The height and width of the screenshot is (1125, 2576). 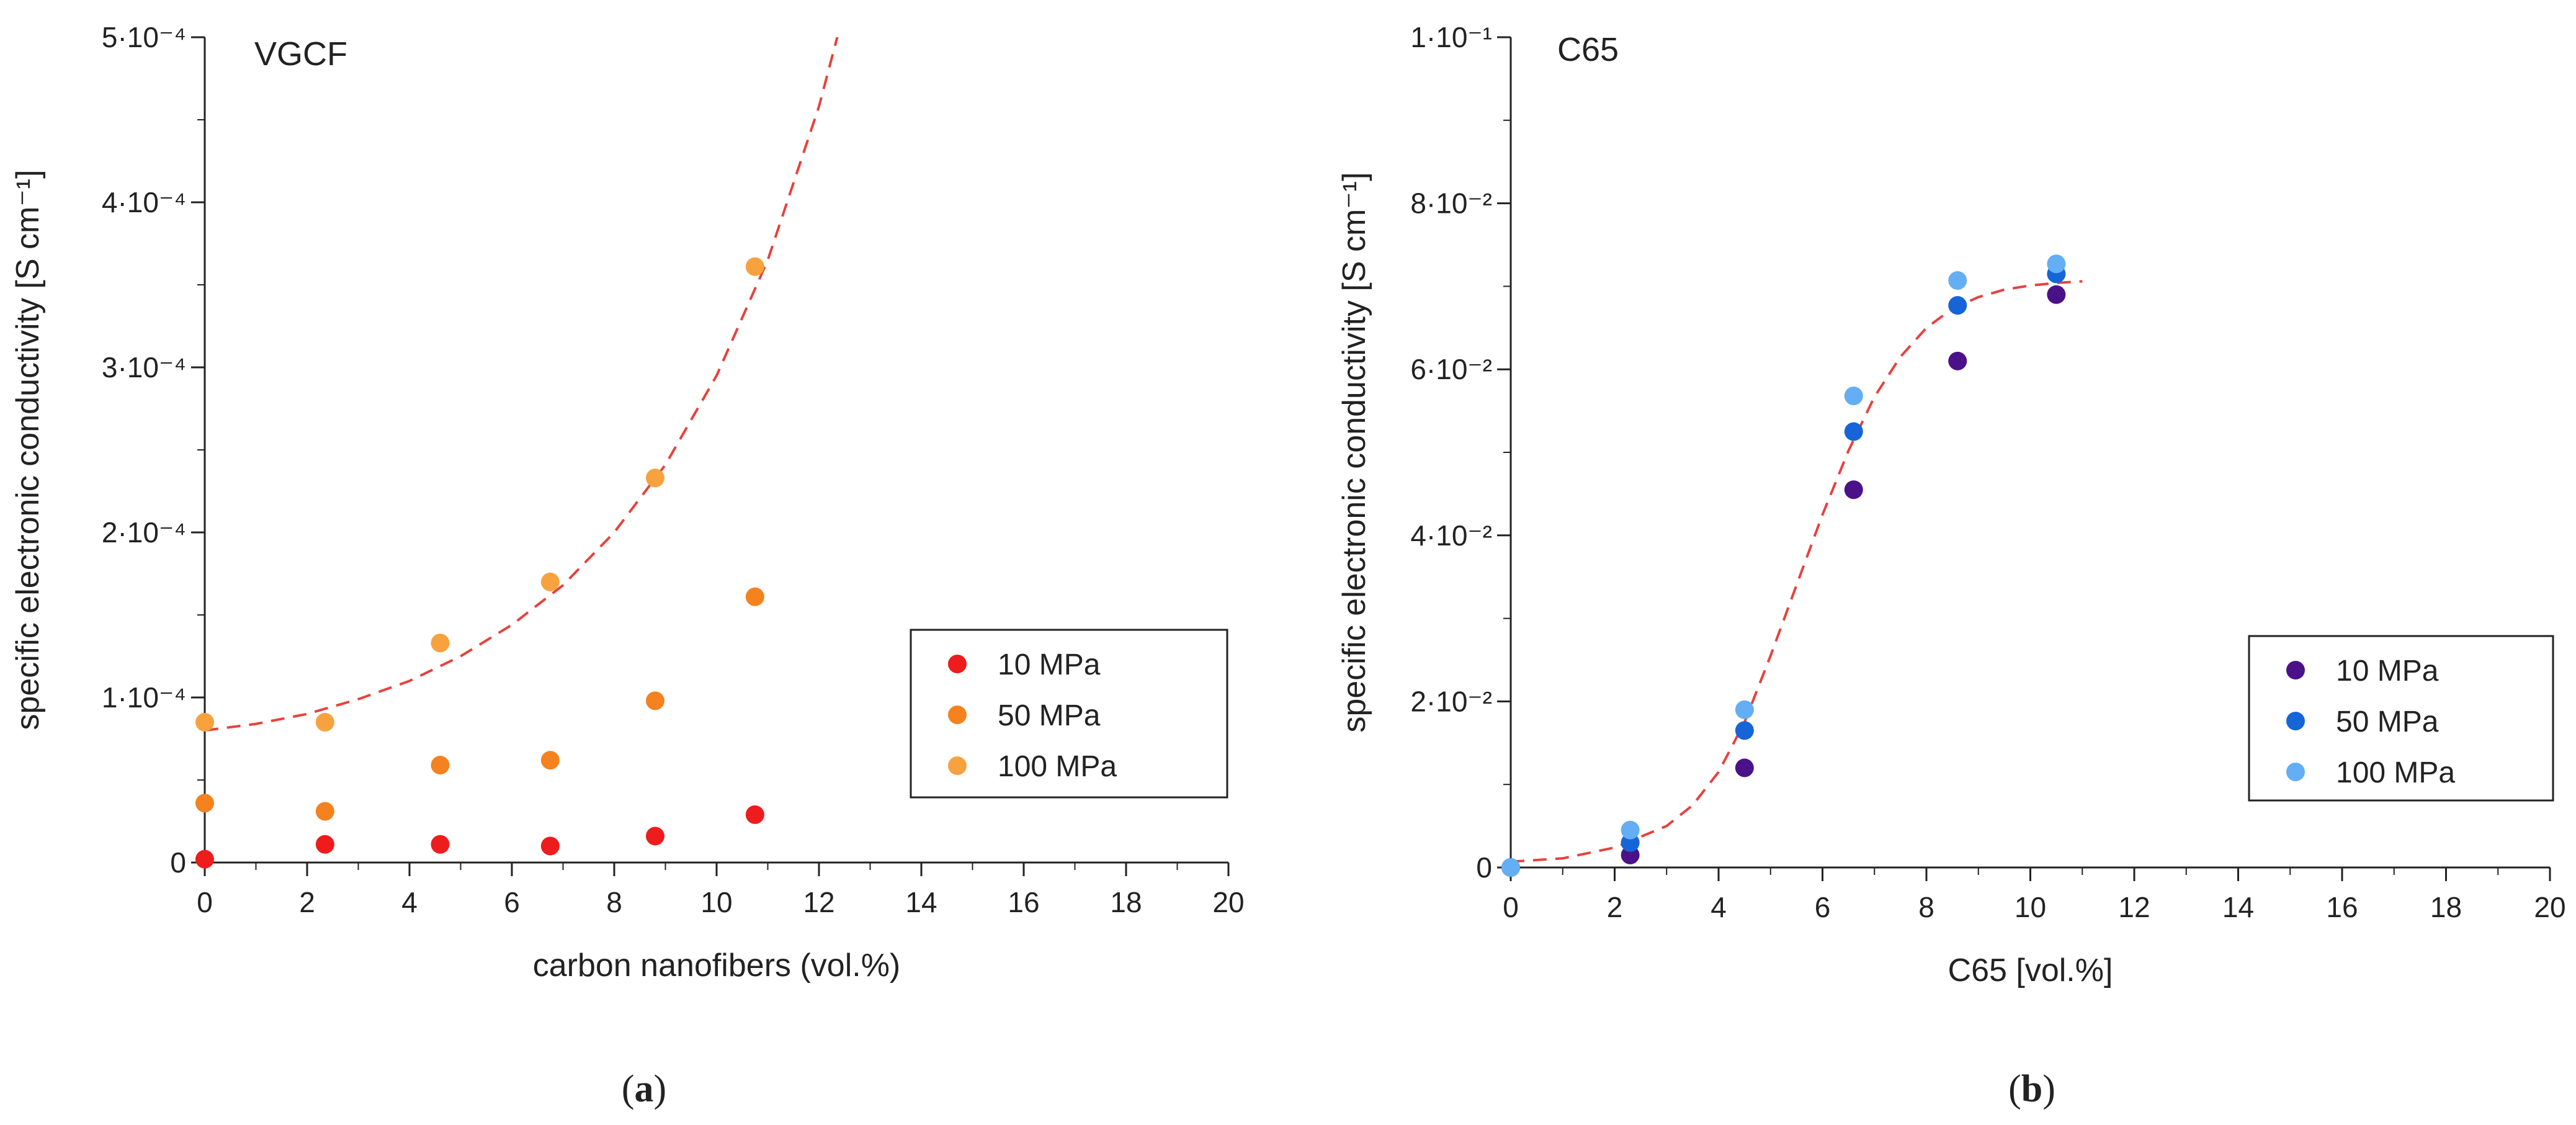 I want to click on y-tick-label: 6·10⁻², so click(x=1451, y=369).